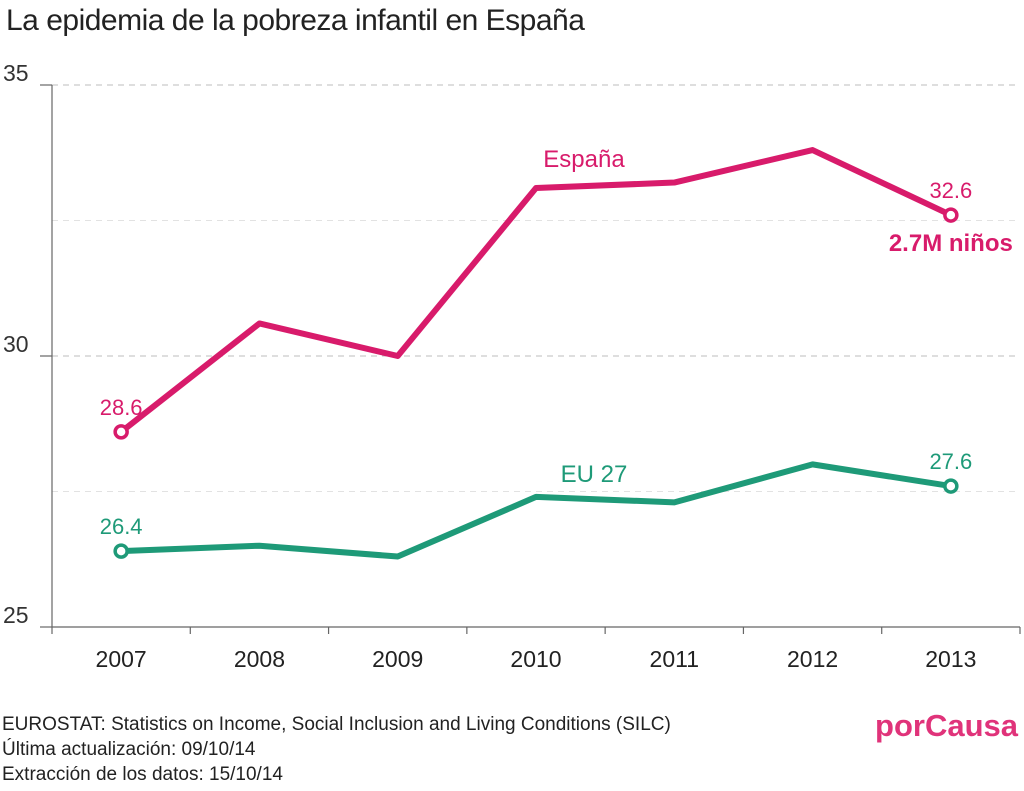 This screenshot has width=1024, height=791. I want to click on y-tick-label: 25, so click(16, 615).